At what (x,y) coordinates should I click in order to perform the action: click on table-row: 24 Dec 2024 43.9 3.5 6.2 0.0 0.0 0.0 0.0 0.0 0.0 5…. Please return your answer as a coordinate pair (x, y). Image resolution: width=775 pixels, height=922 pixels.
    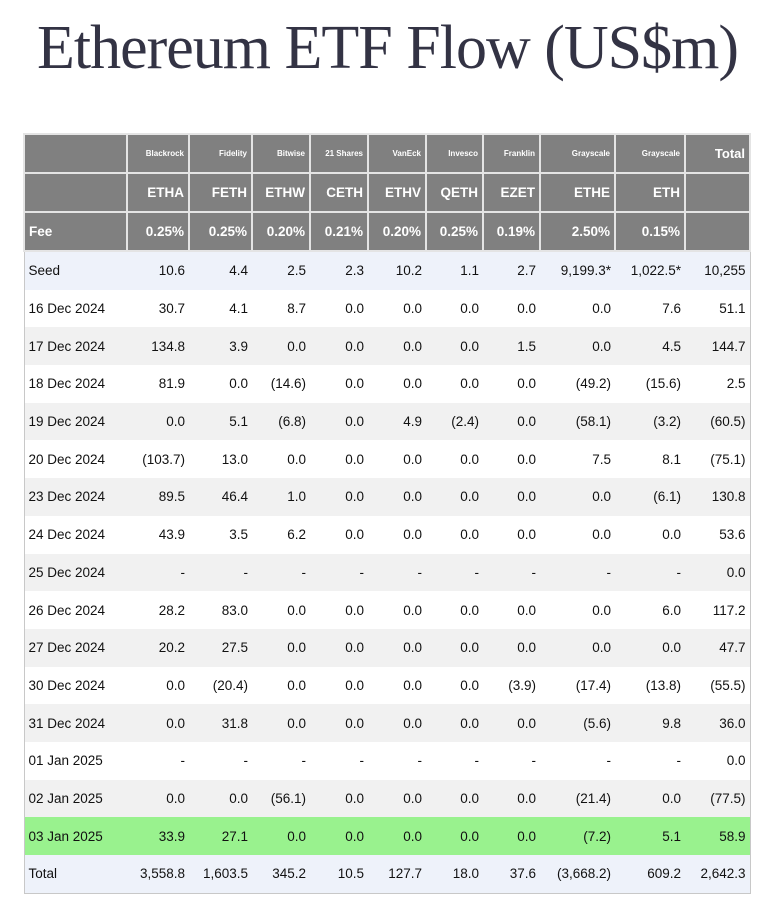
    Looking at the image, I should click on (387, 534).